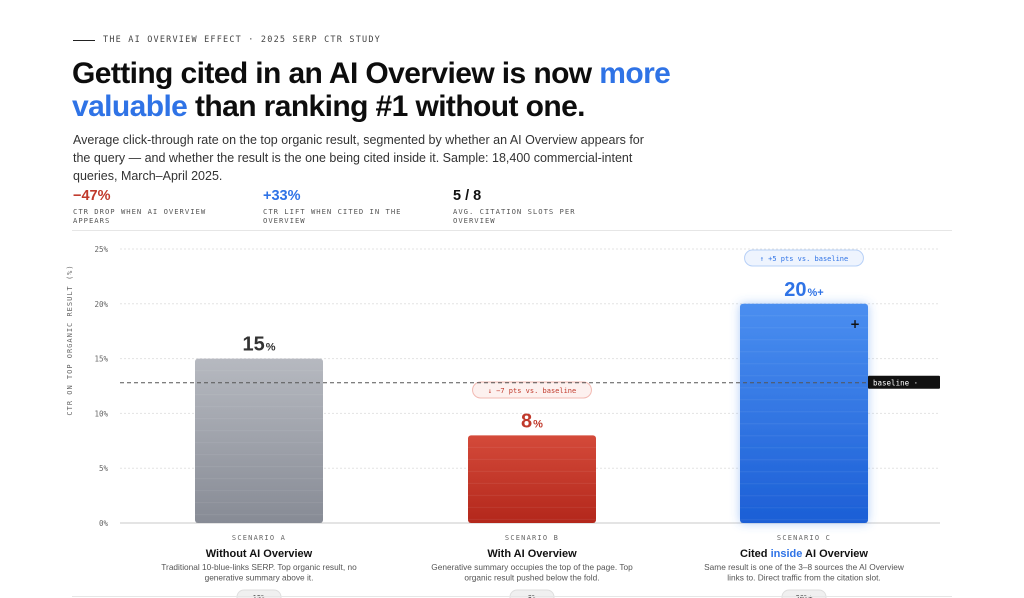 Image resolution: width=1024 pixels, height=598 pixels. What do you see at coordinates (101, 359) in the screenshot?
I see `y-tick-label: 15%` at bounding box center [101, 359].